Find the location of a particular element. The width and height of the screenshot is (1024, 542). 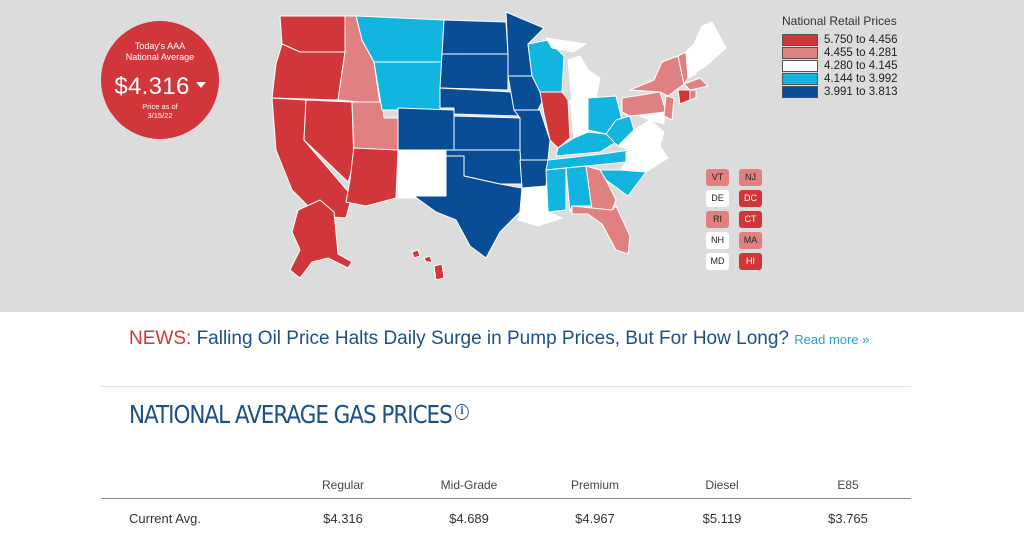

state-IN is located at coordinates (579, 119).